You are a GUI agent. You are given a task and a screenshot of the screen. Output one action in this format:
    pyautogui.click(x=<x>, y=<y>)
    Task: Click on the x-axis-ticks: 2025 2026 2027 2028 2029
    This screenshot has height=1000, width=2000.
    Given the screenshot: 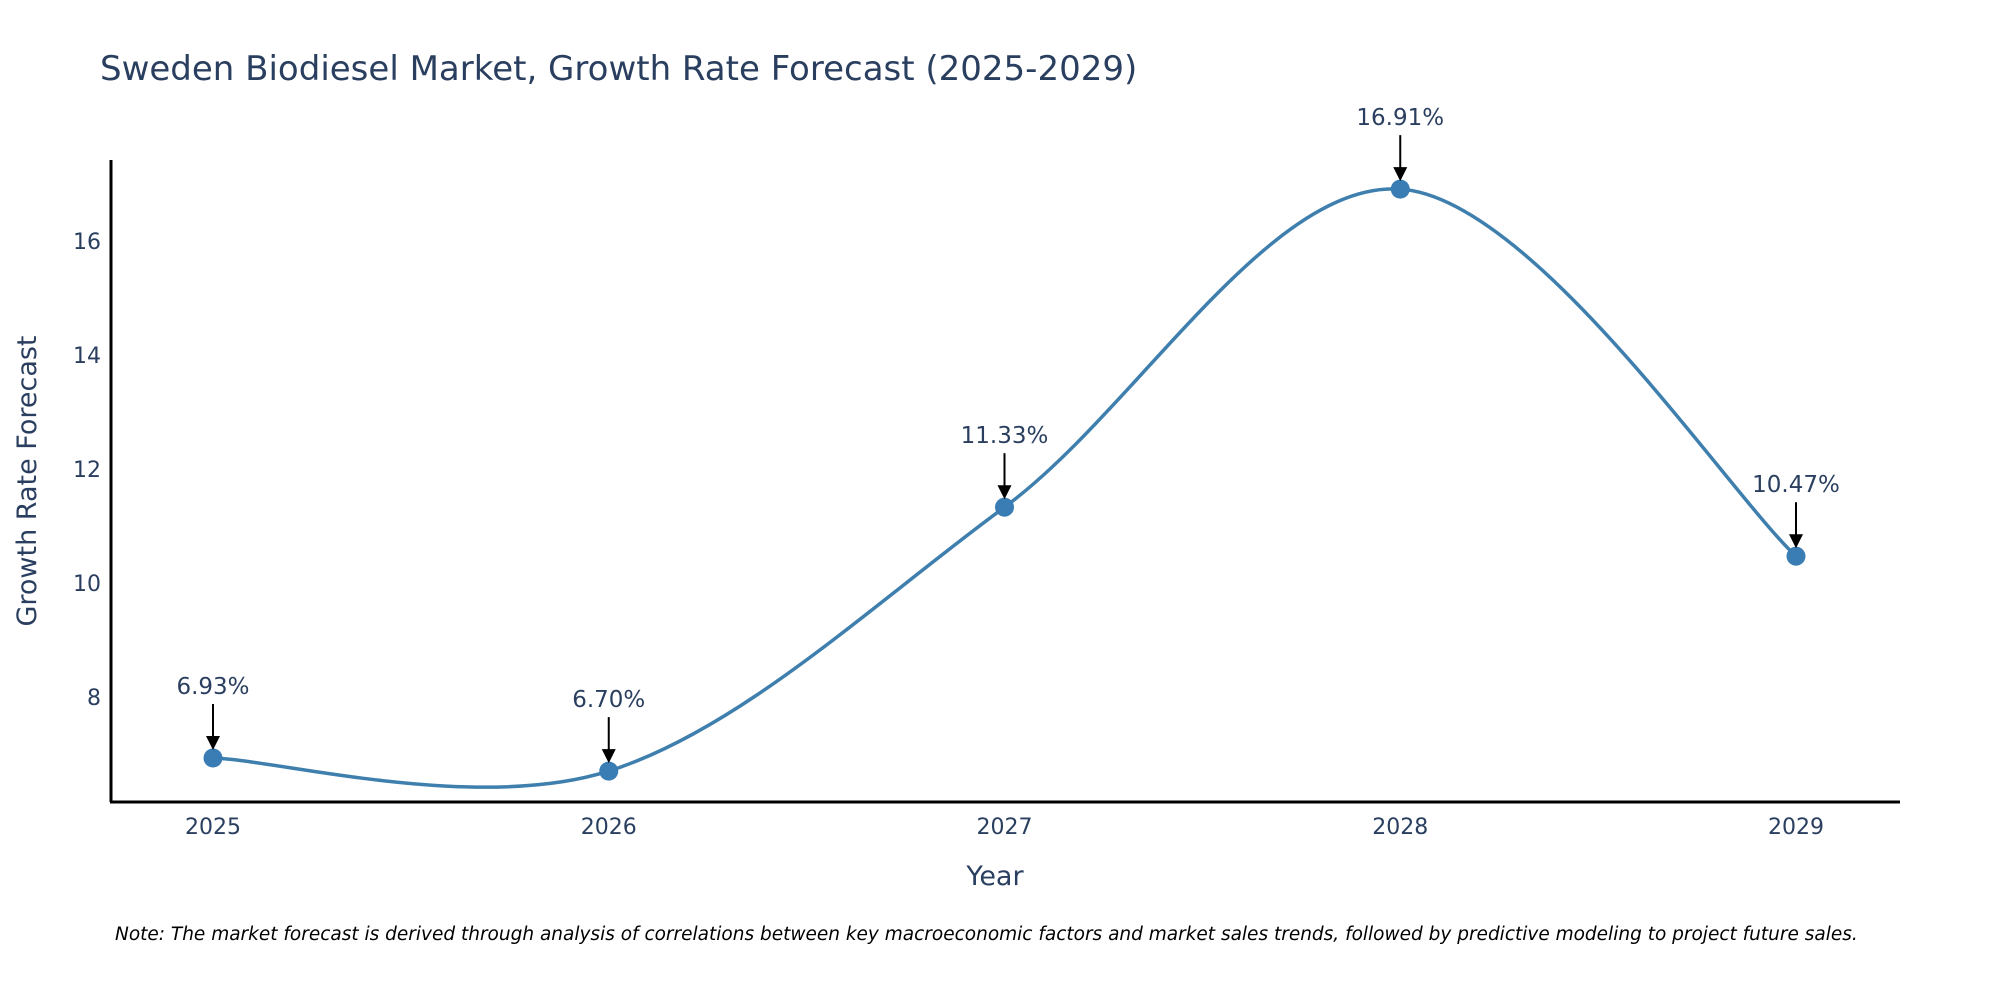 What is the action you would take?
    pyautogui.click(x=1004, y=827)
    